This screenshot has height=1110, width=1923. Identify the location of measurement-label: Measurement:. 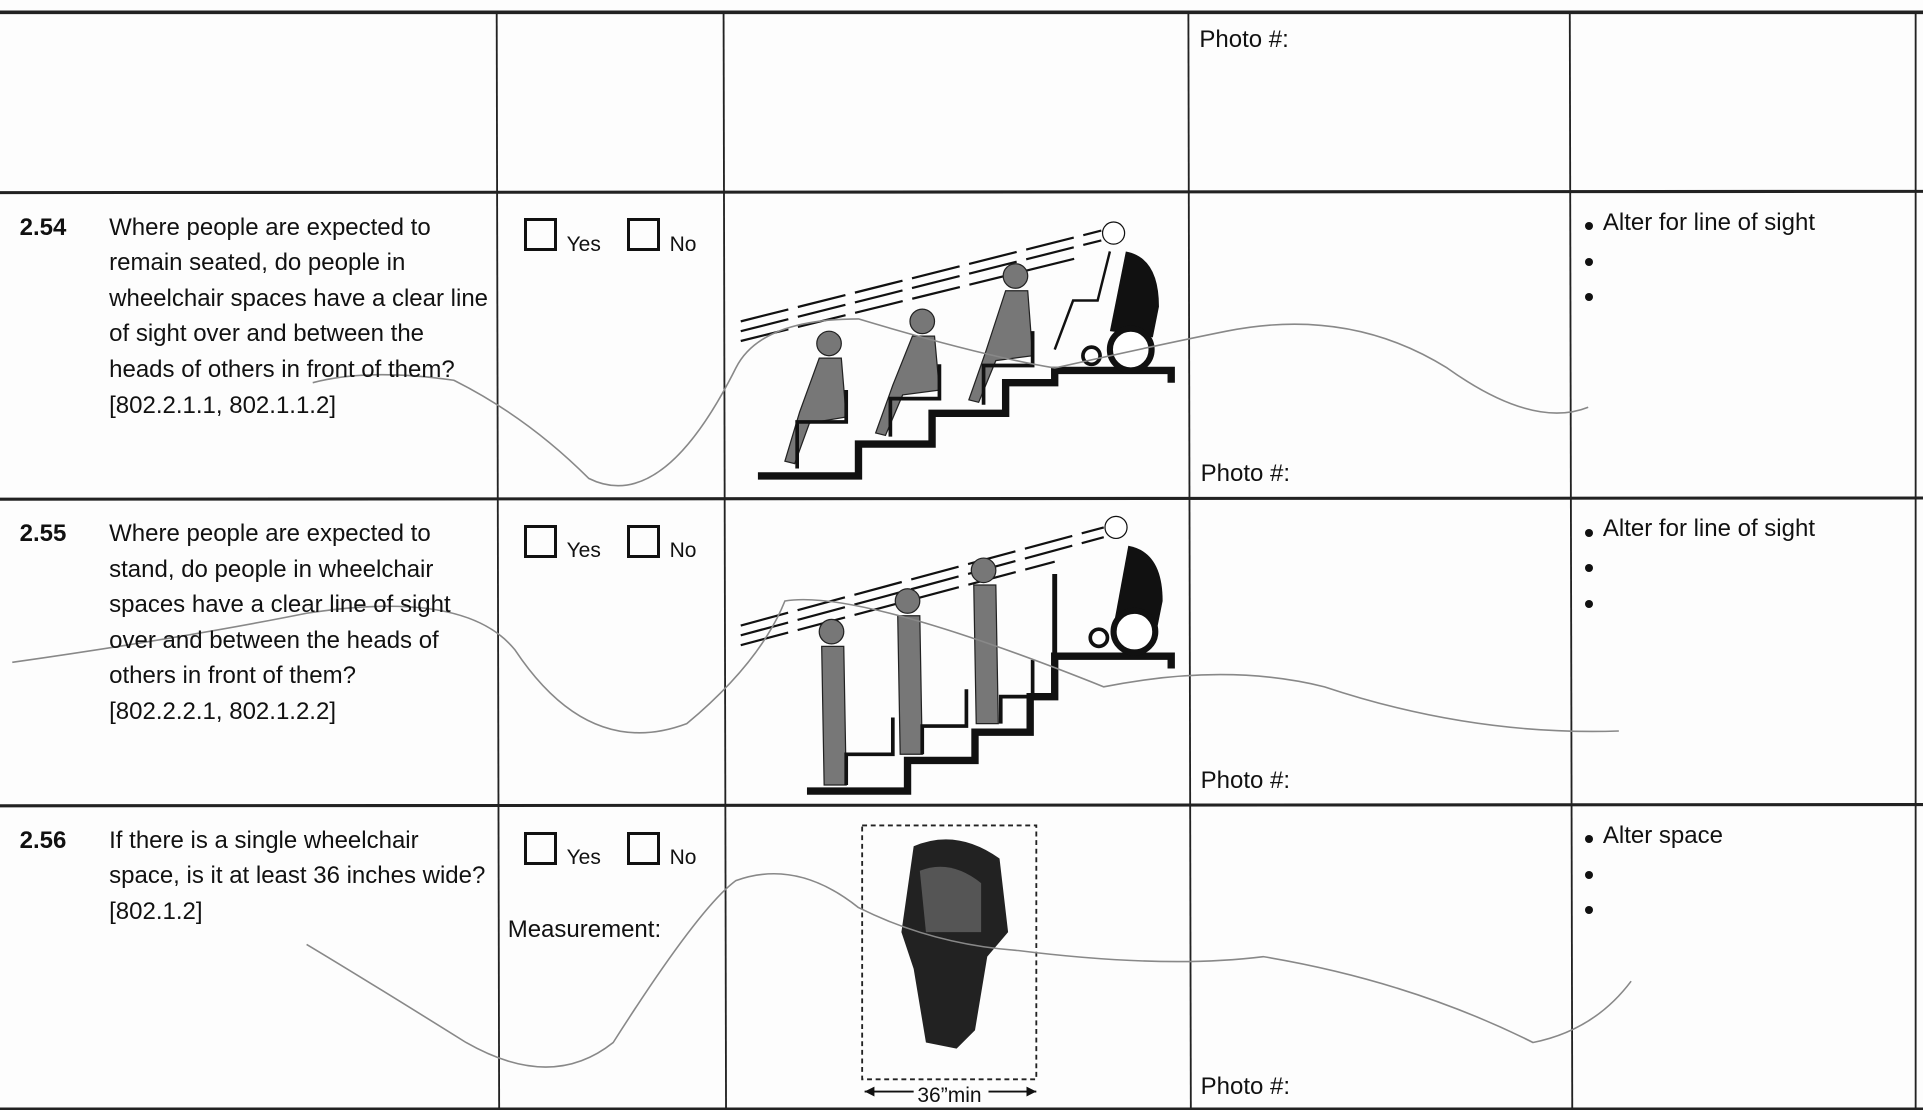
(584, 930).